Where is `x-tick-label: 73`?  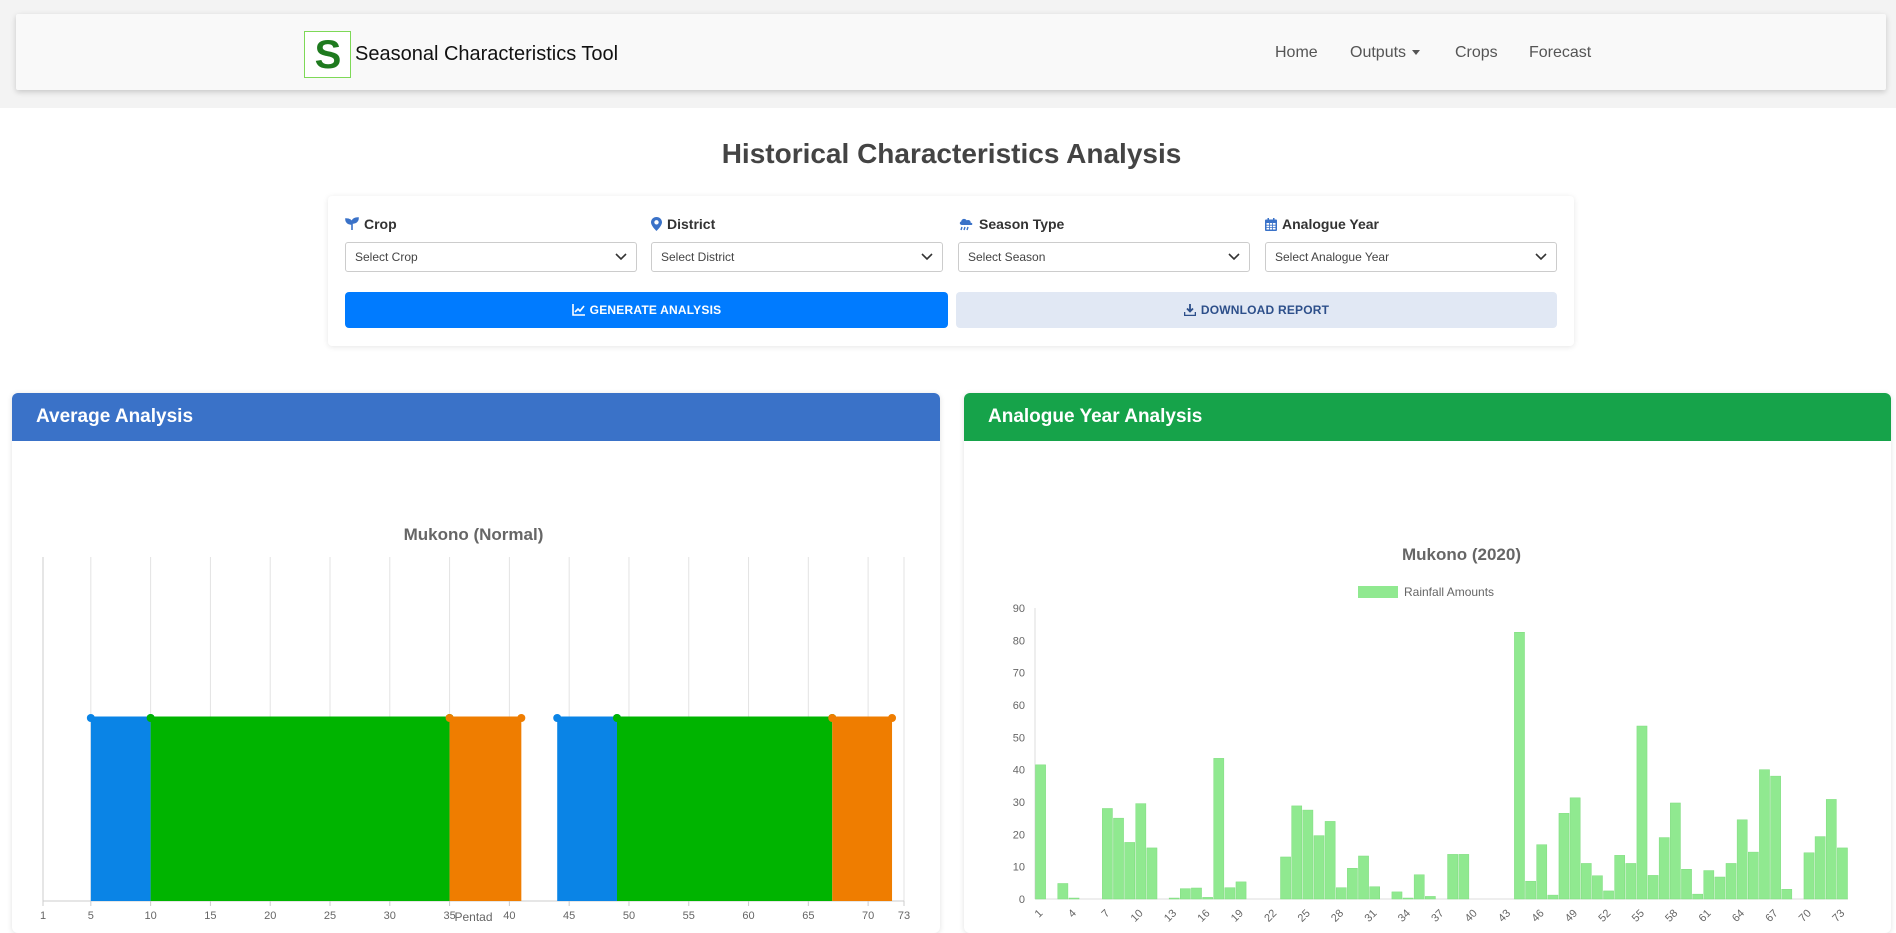
x-tick-label: 73 is located at coordinates (904, 916).